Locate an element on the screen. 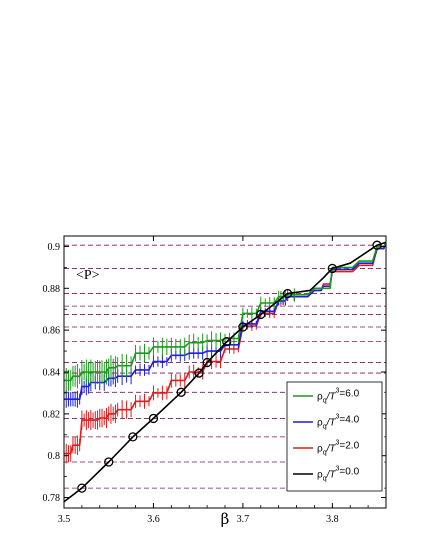 This screenshot has height=555, width=429. legend-label-part: =4.0 is located at coordinates (349, 420).